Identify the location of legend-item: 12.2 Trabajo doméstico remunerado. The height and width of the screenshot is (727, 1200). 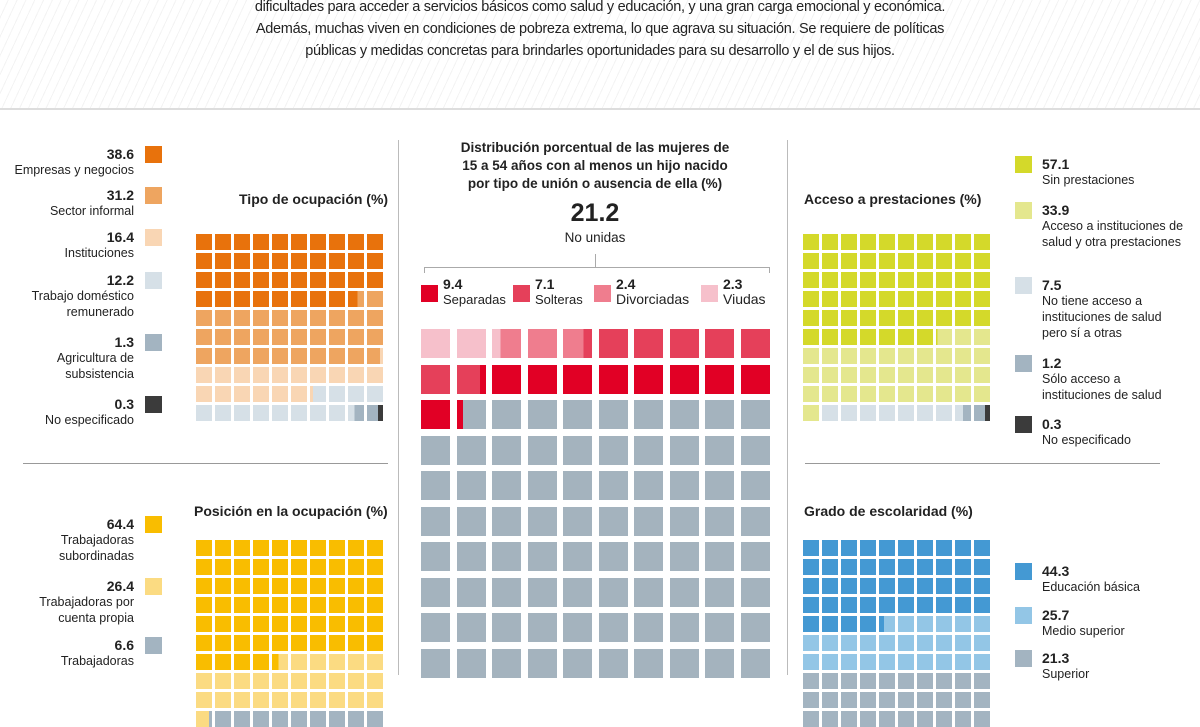
(81, 296).